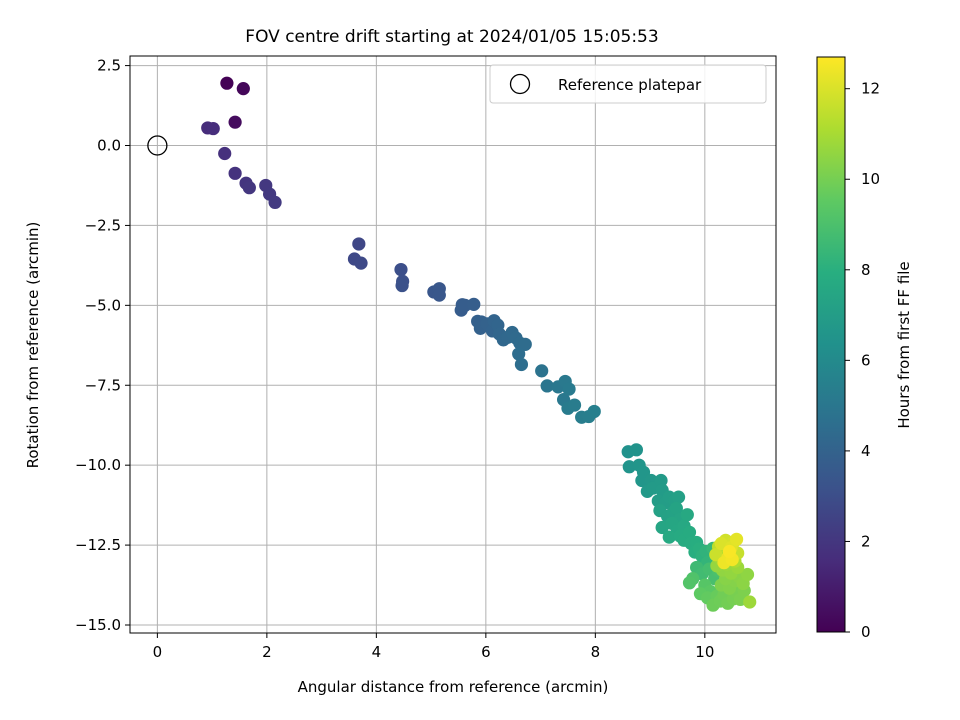 The image size is (960, 720). I want to click on legend-box, so click(628, 84).